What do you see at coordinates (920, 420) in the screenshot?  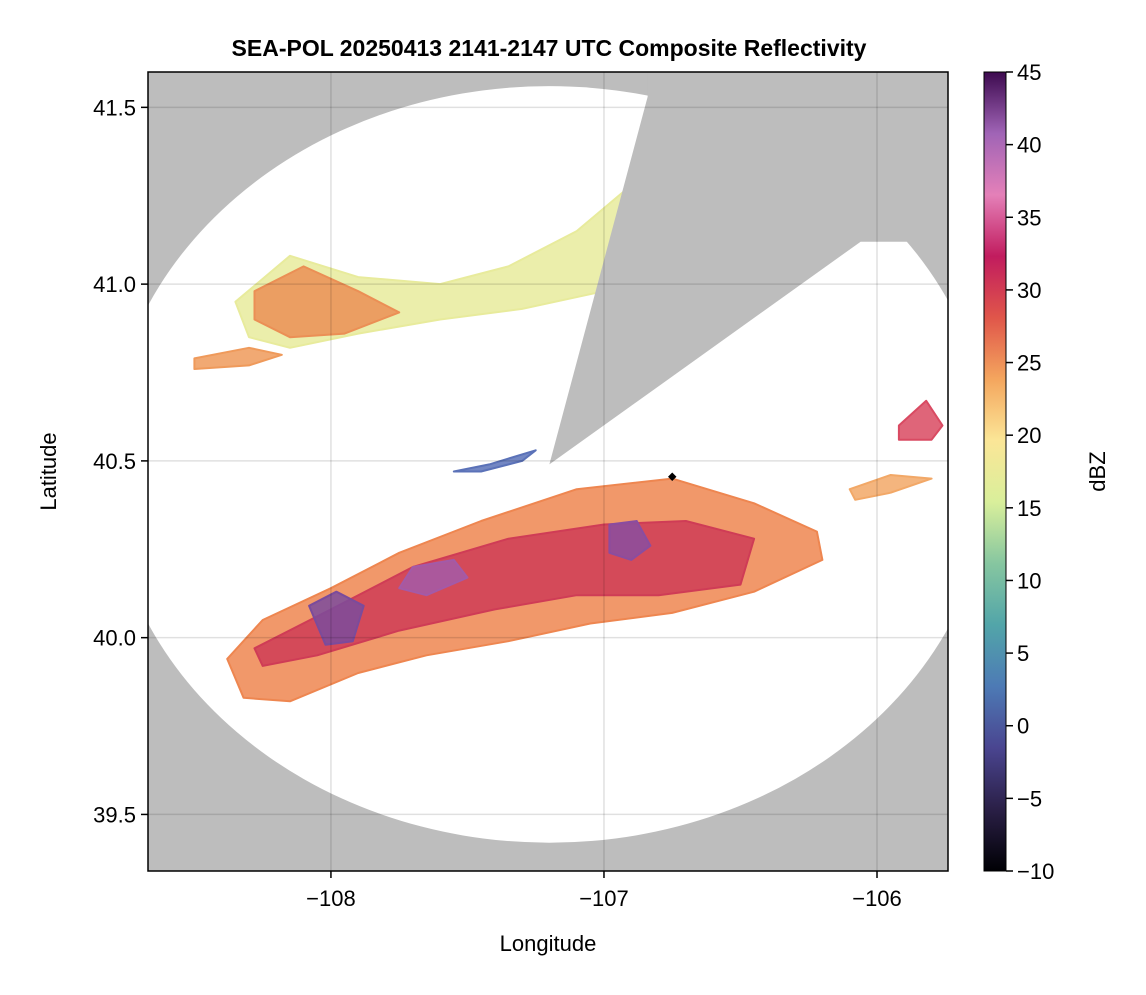 I see `echo-east-cell` at bounding box center [920, 420].